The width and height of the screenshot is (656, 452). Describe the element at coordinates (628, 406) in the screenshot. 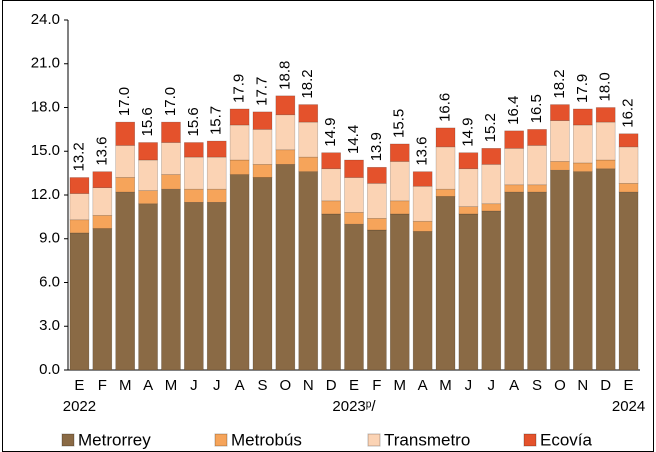

I see `year-label: 2024` at that location.